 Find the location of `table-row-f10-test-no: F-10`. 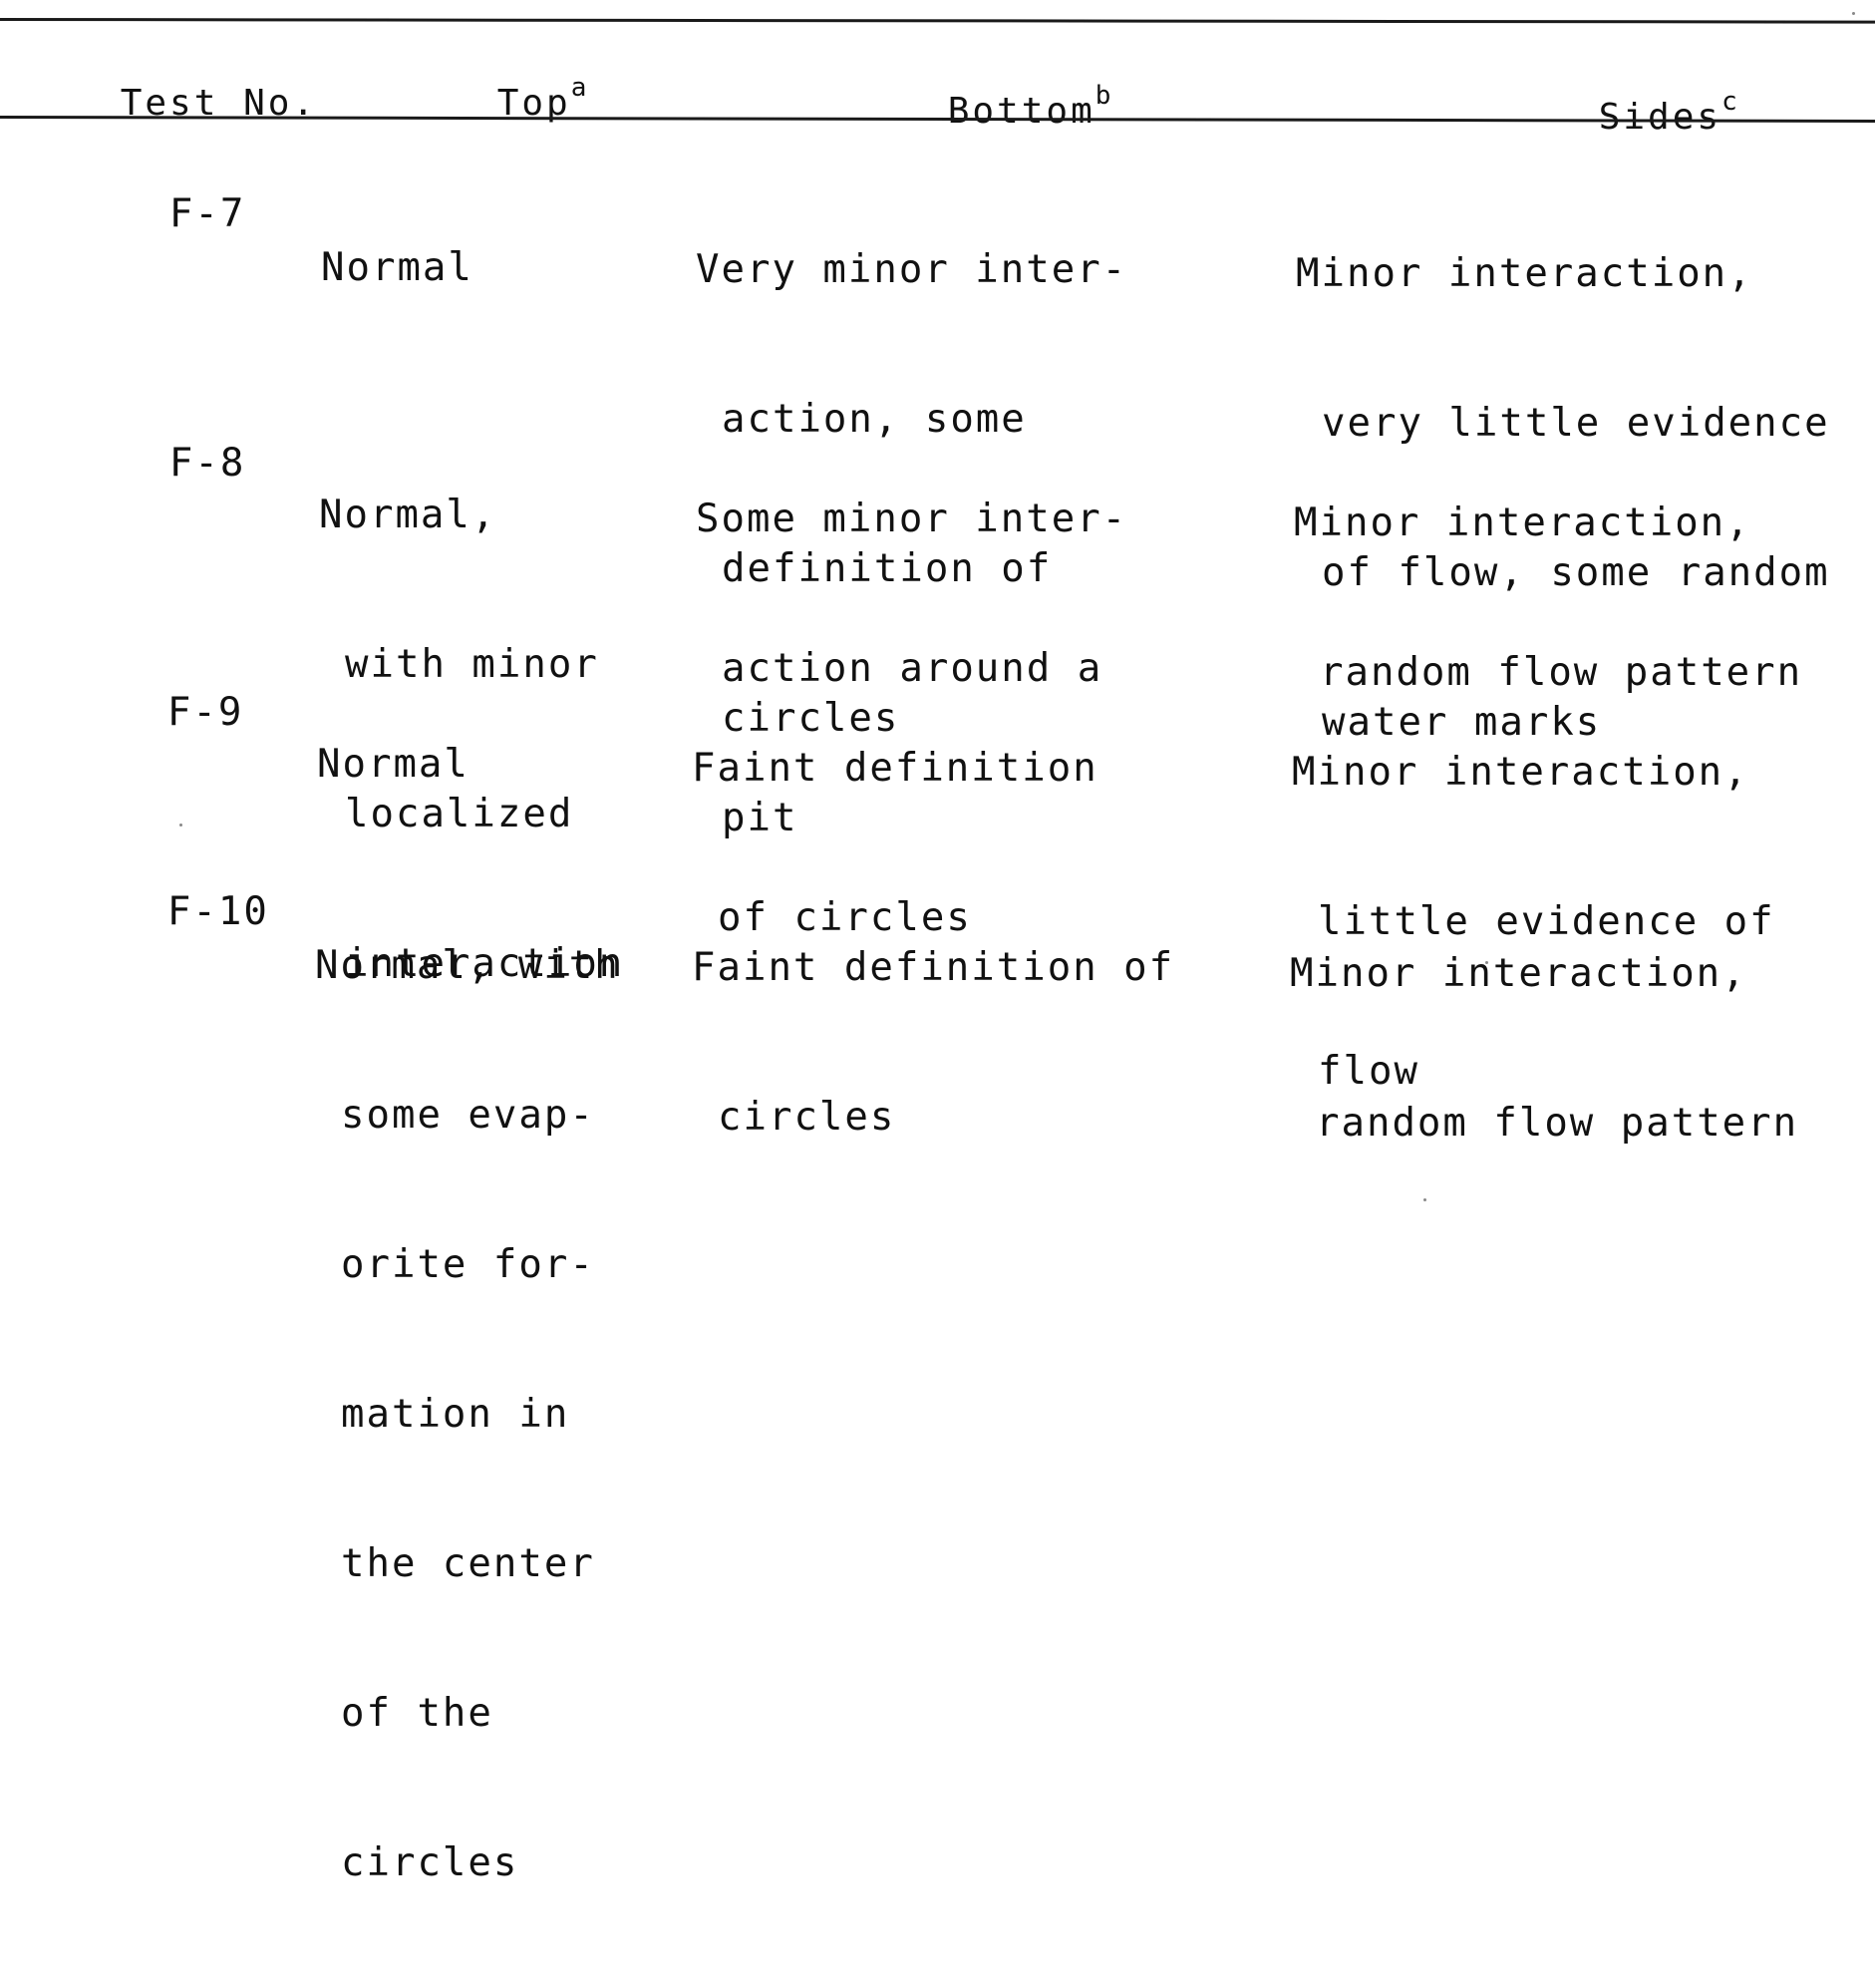

table-row-f10-test-no: F-10 is located at coordinates (167, 912).